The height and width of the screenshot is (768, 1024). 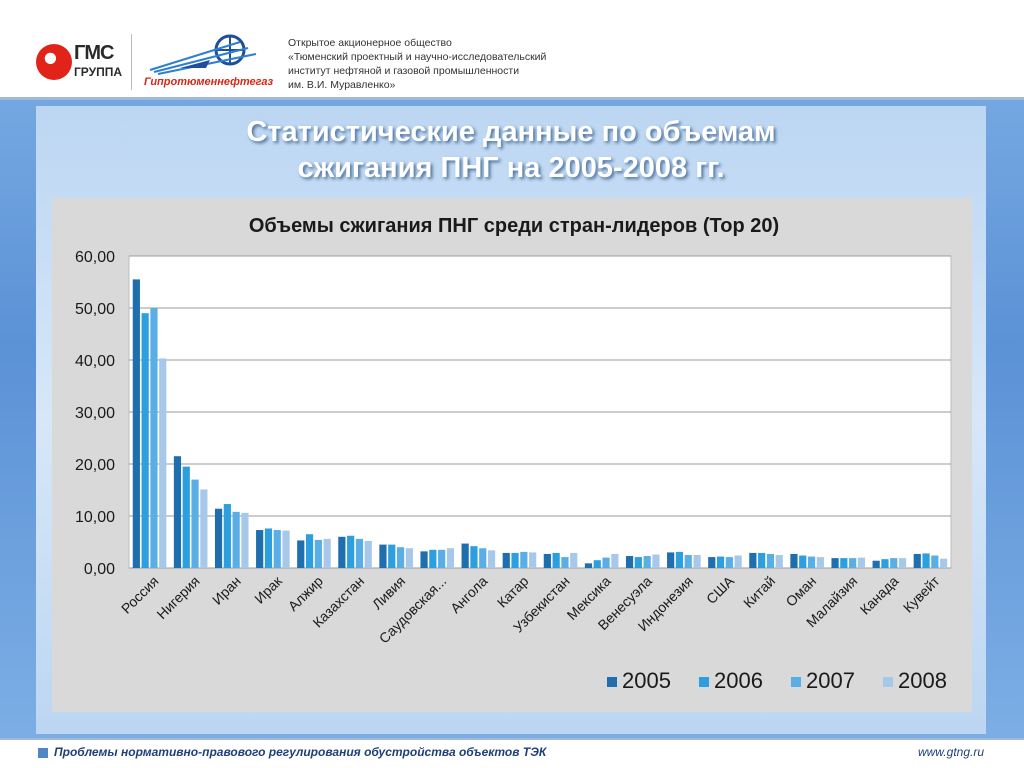 I want to click on x-tick-label: Катар, so click(x=513, y=592).